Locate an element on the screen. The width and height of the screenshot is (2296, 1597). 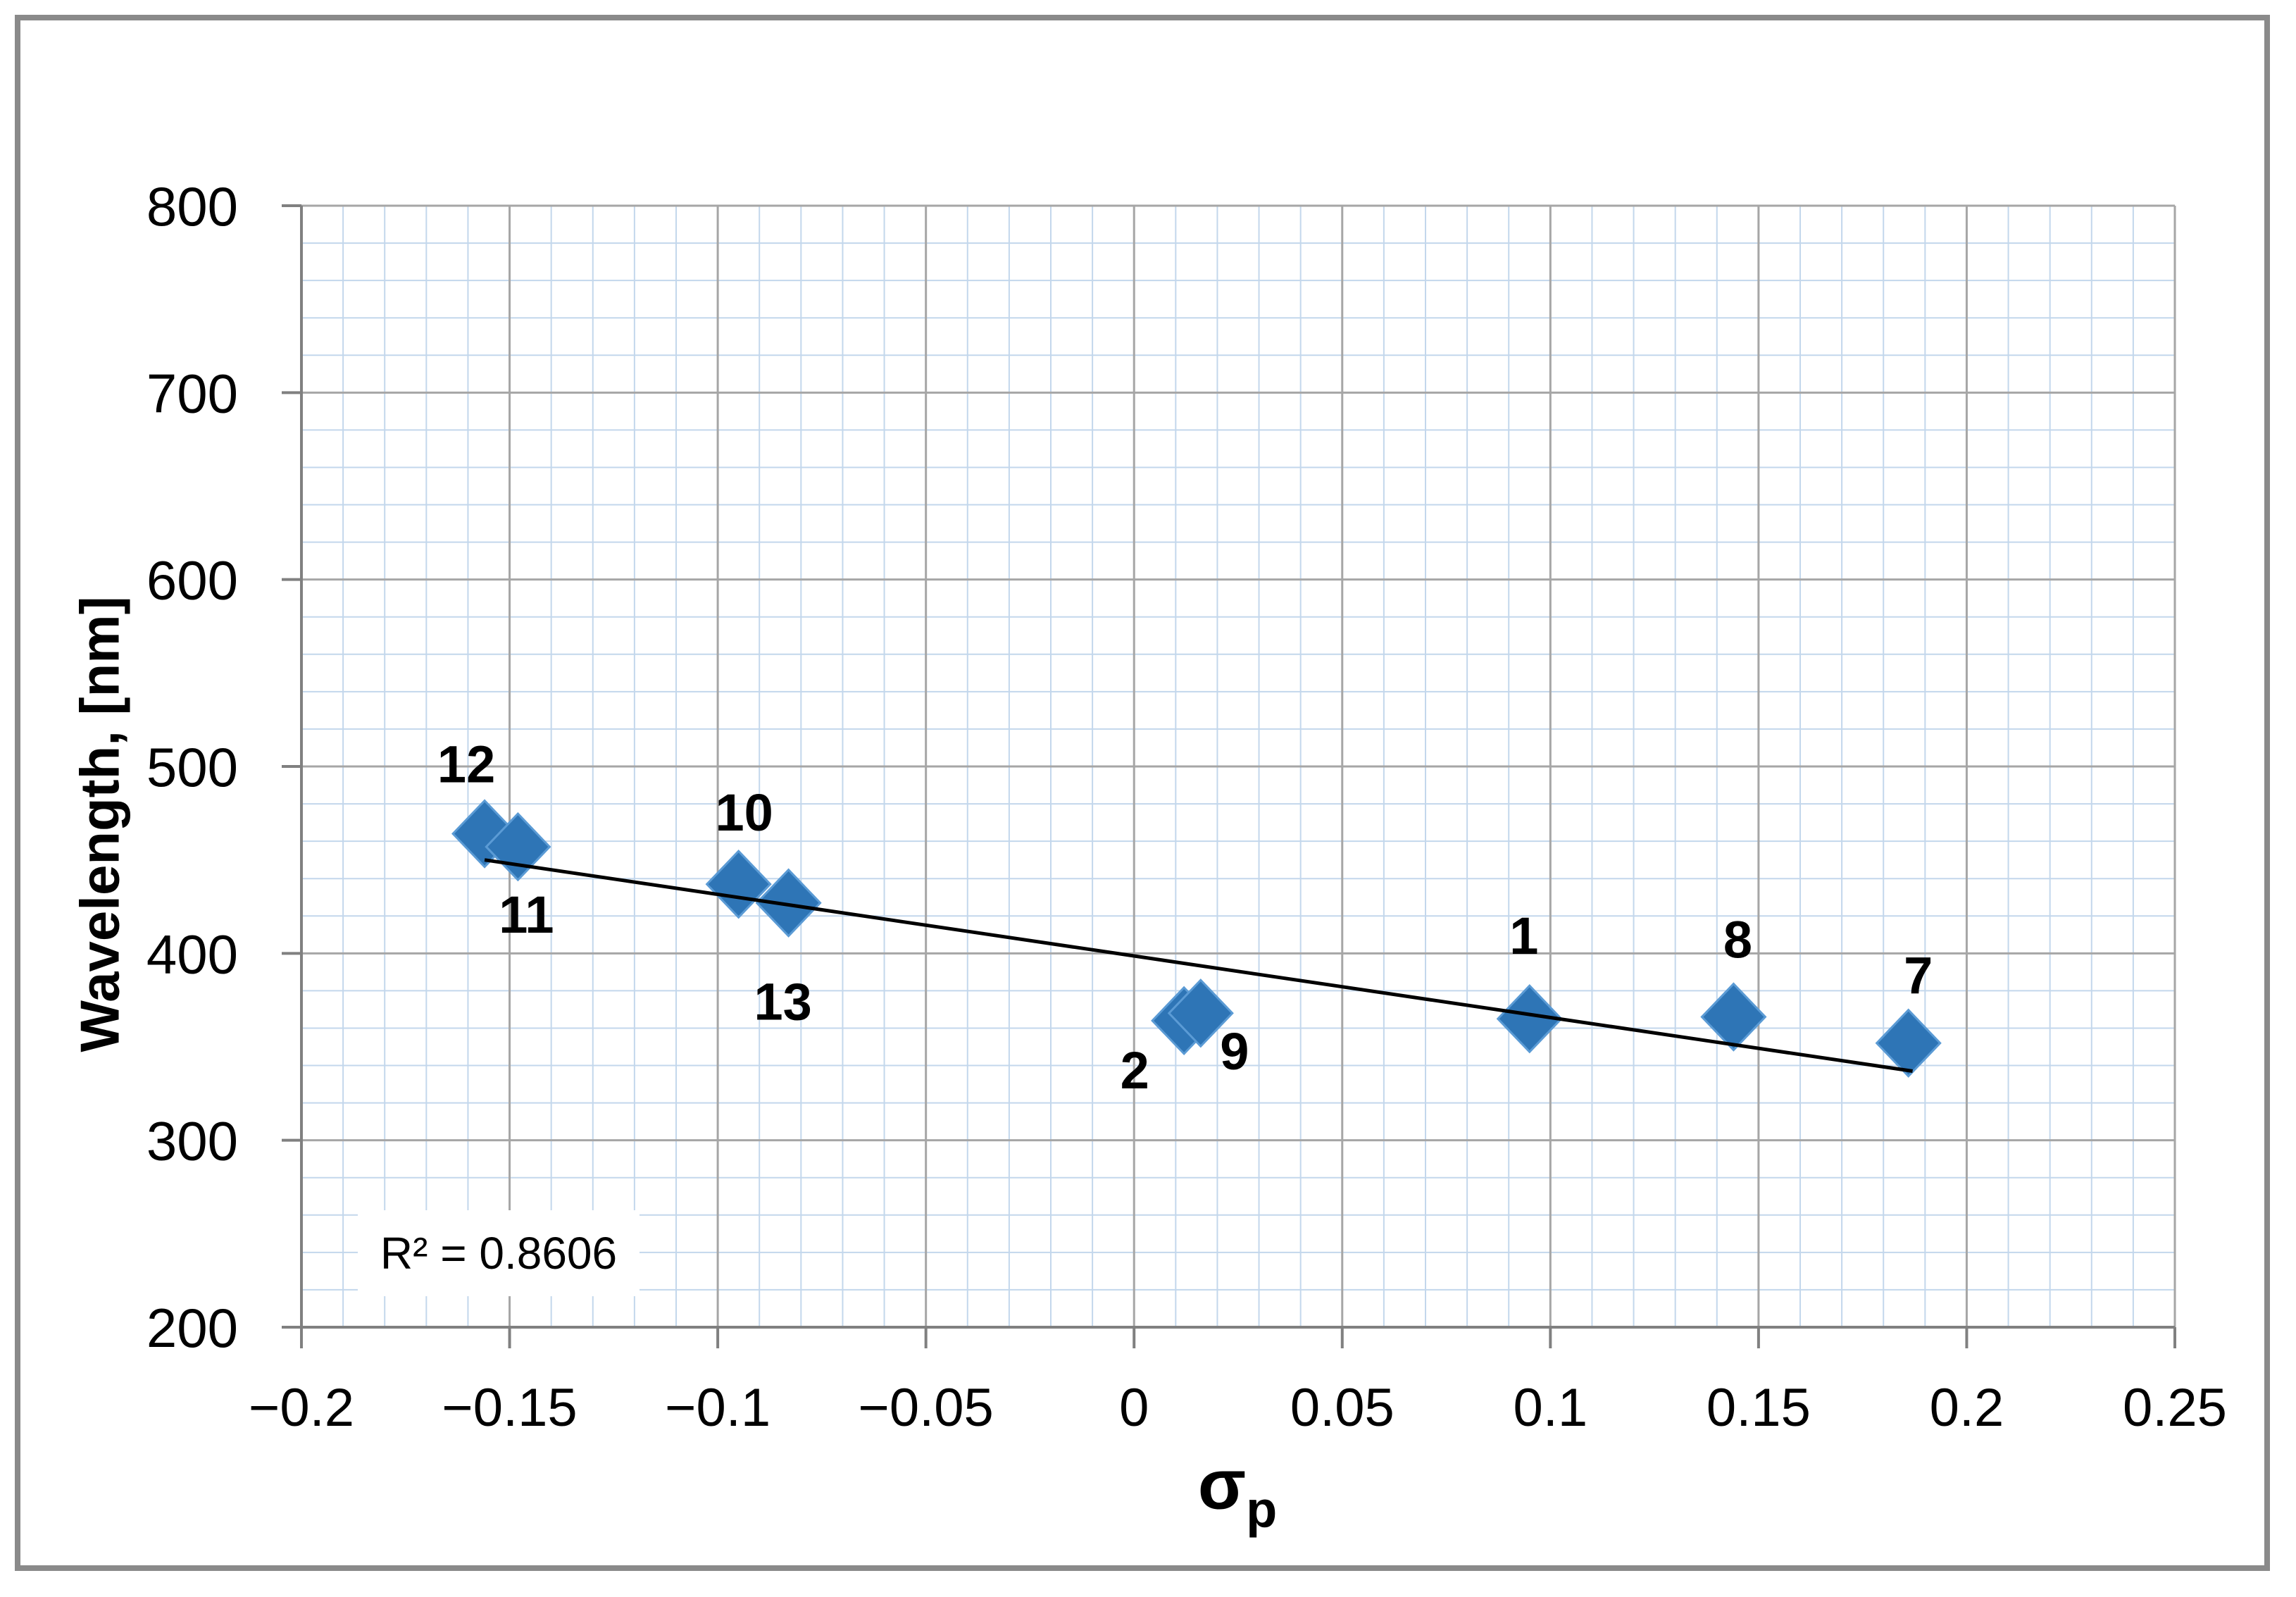
x-axis-title-subscript: p is located at coordinates (1262, 1510).